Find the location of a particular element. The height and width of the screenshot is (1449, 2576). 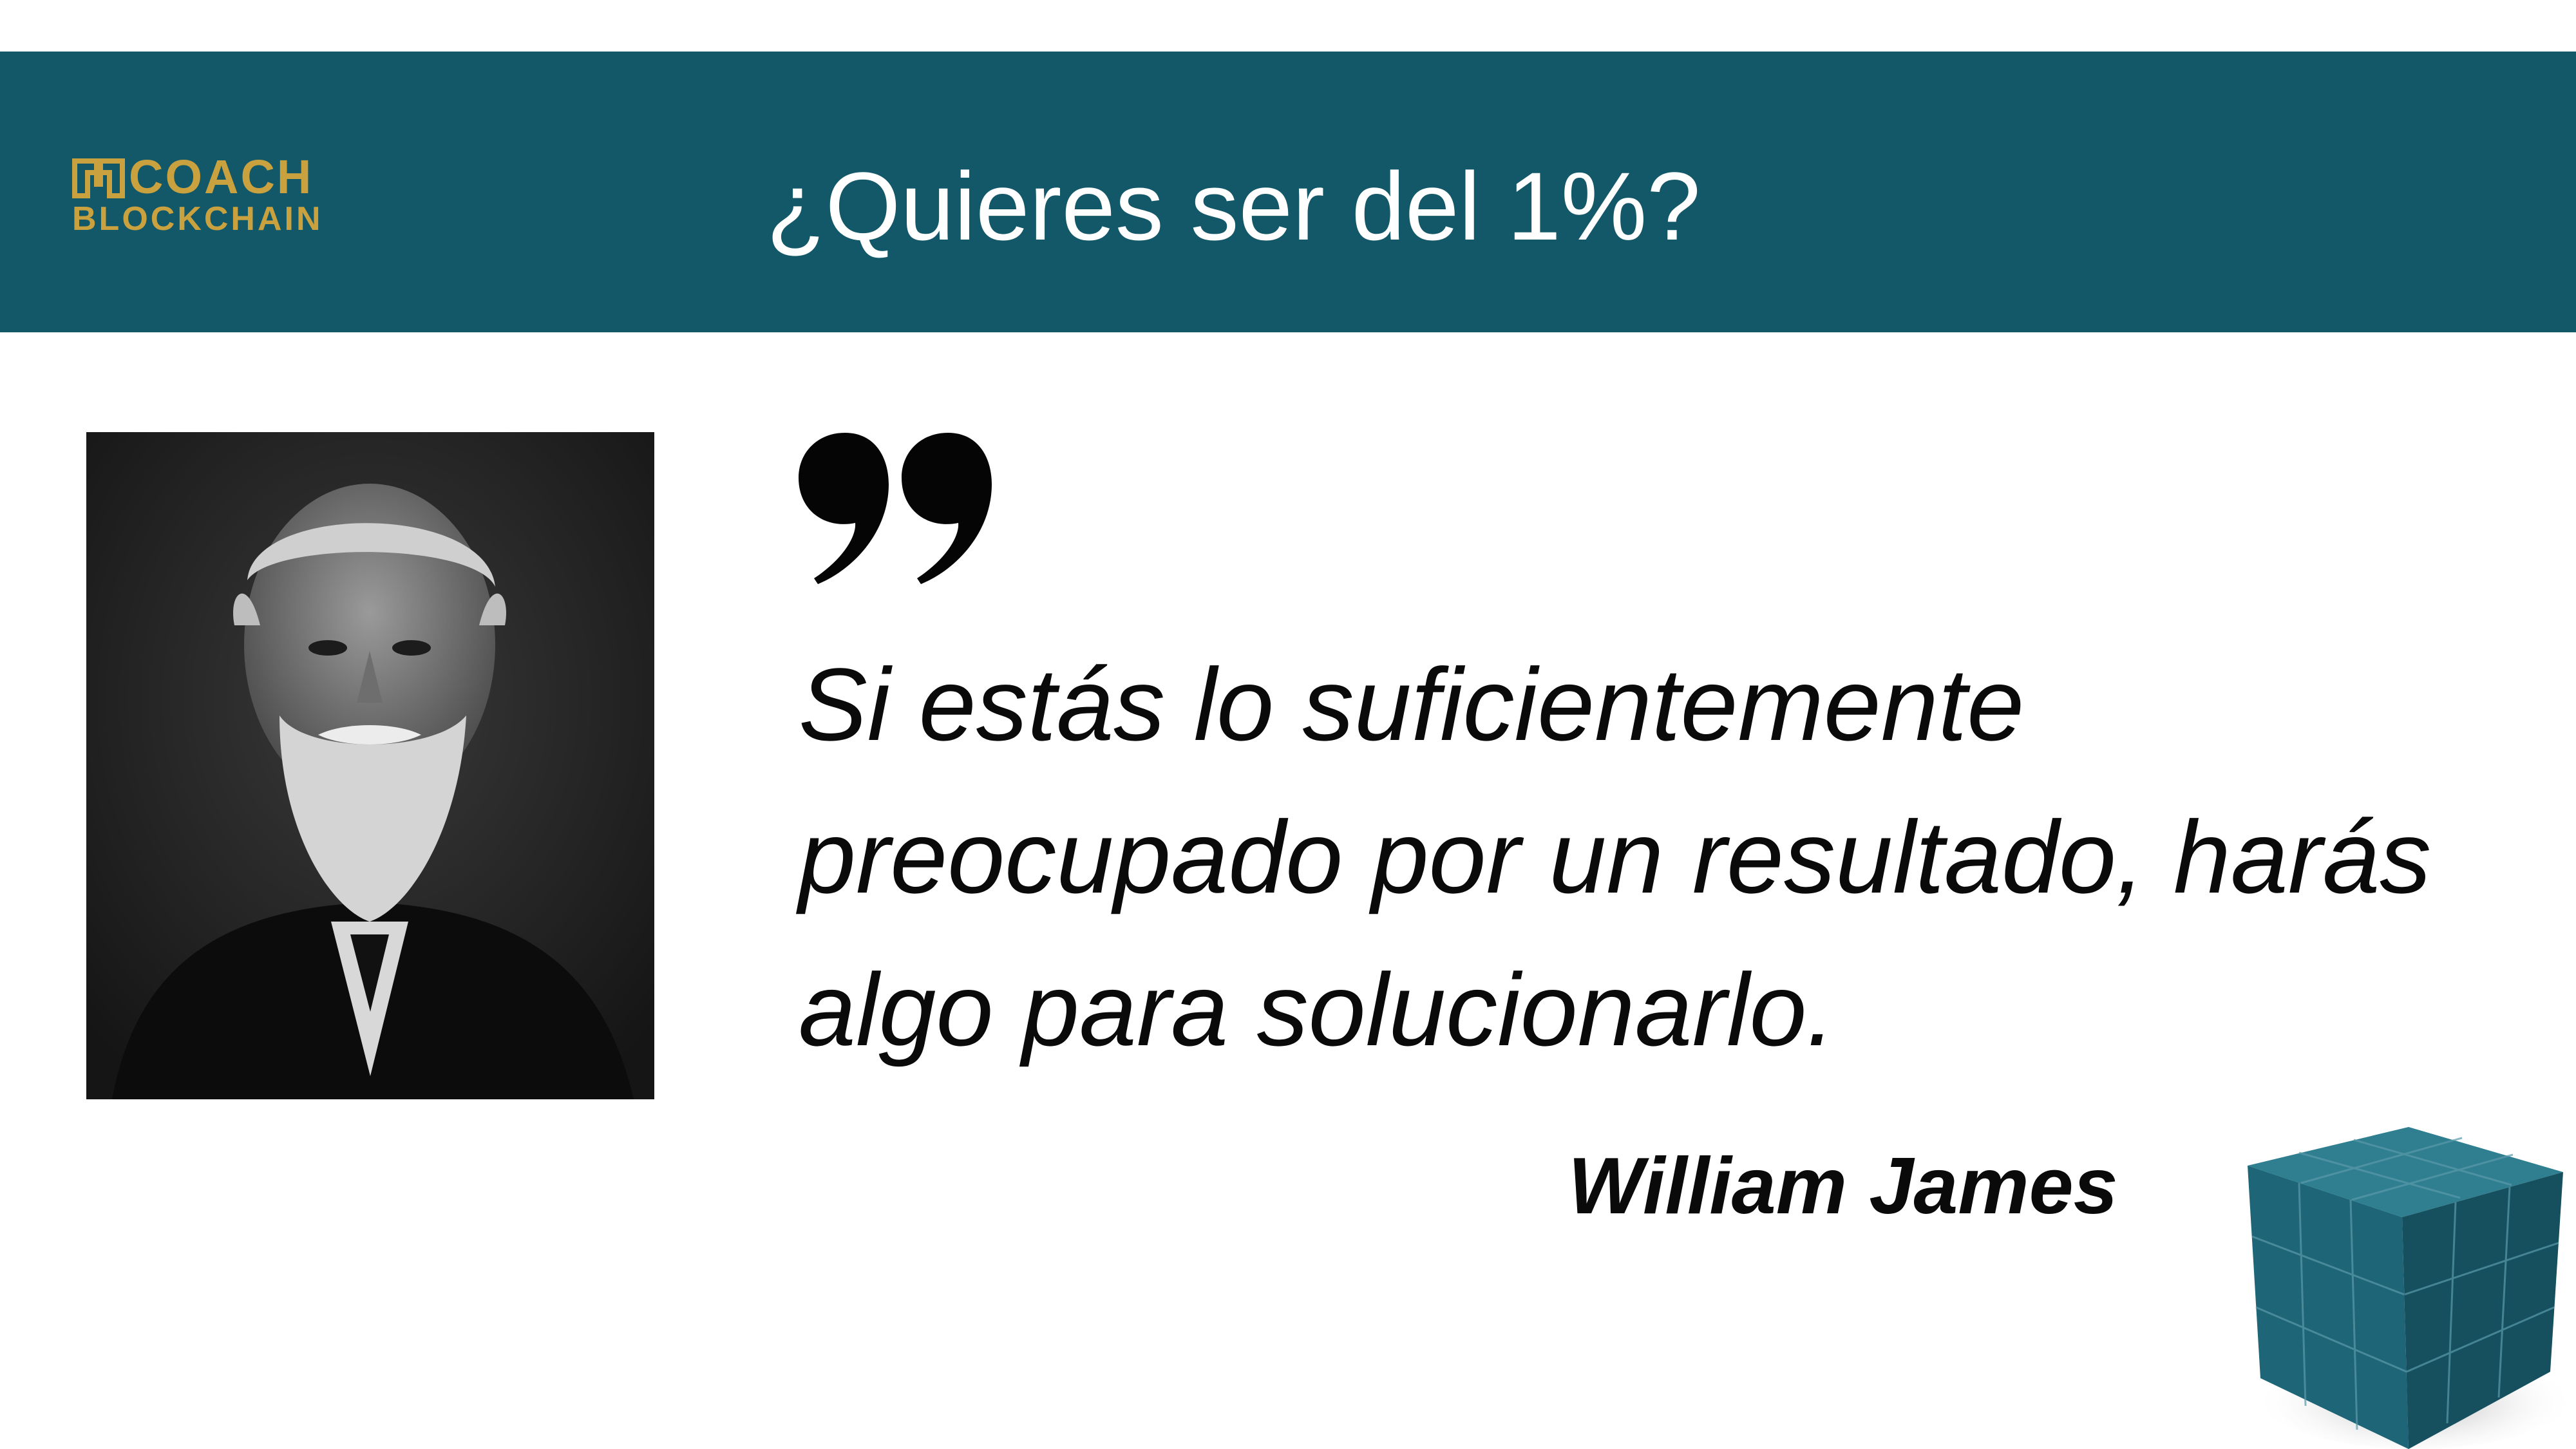

portrait-photo is located at coordinates (370, 765).